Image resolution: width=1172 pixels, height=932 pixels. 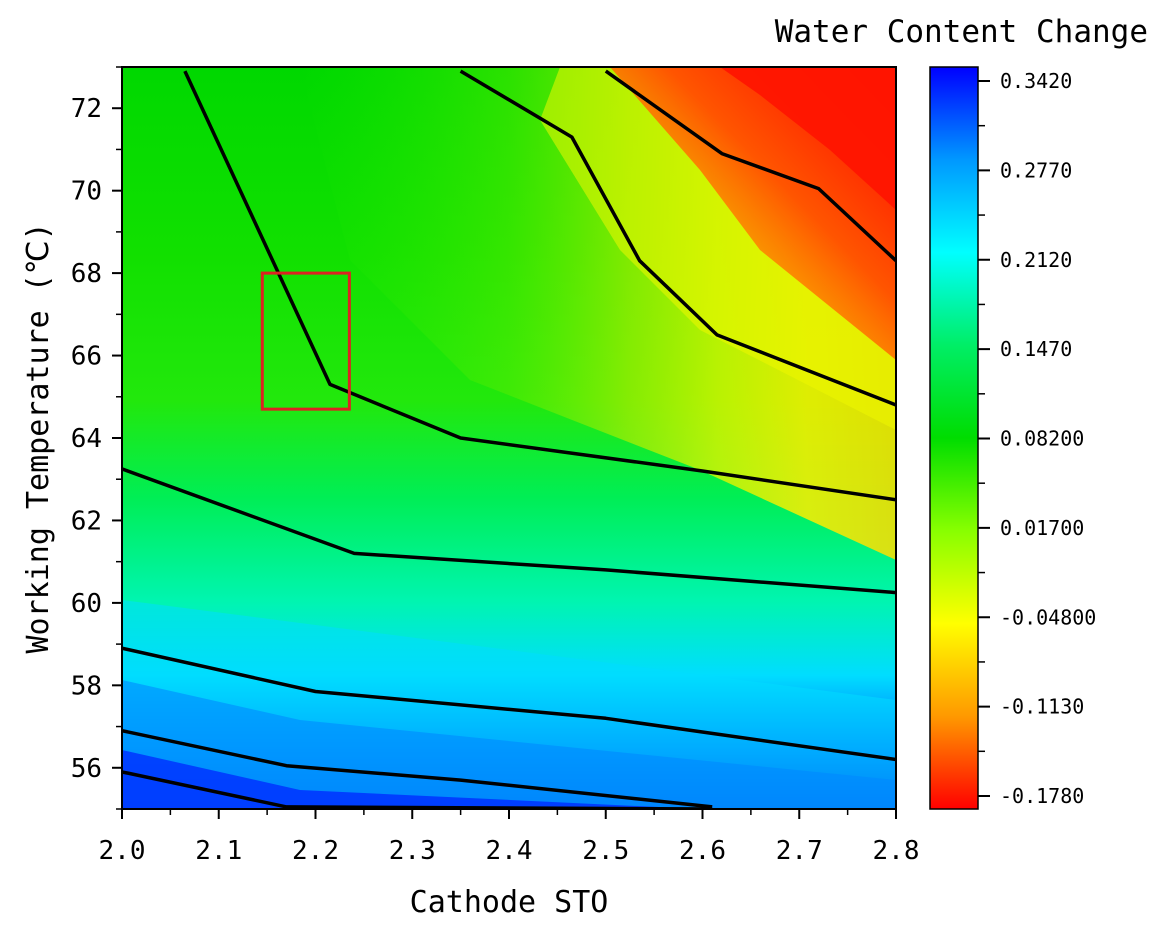 What do you see at coordinates (86, 686) in the screenshot?
I see `y-tick-label: 58` at bounding box center [86, 686].